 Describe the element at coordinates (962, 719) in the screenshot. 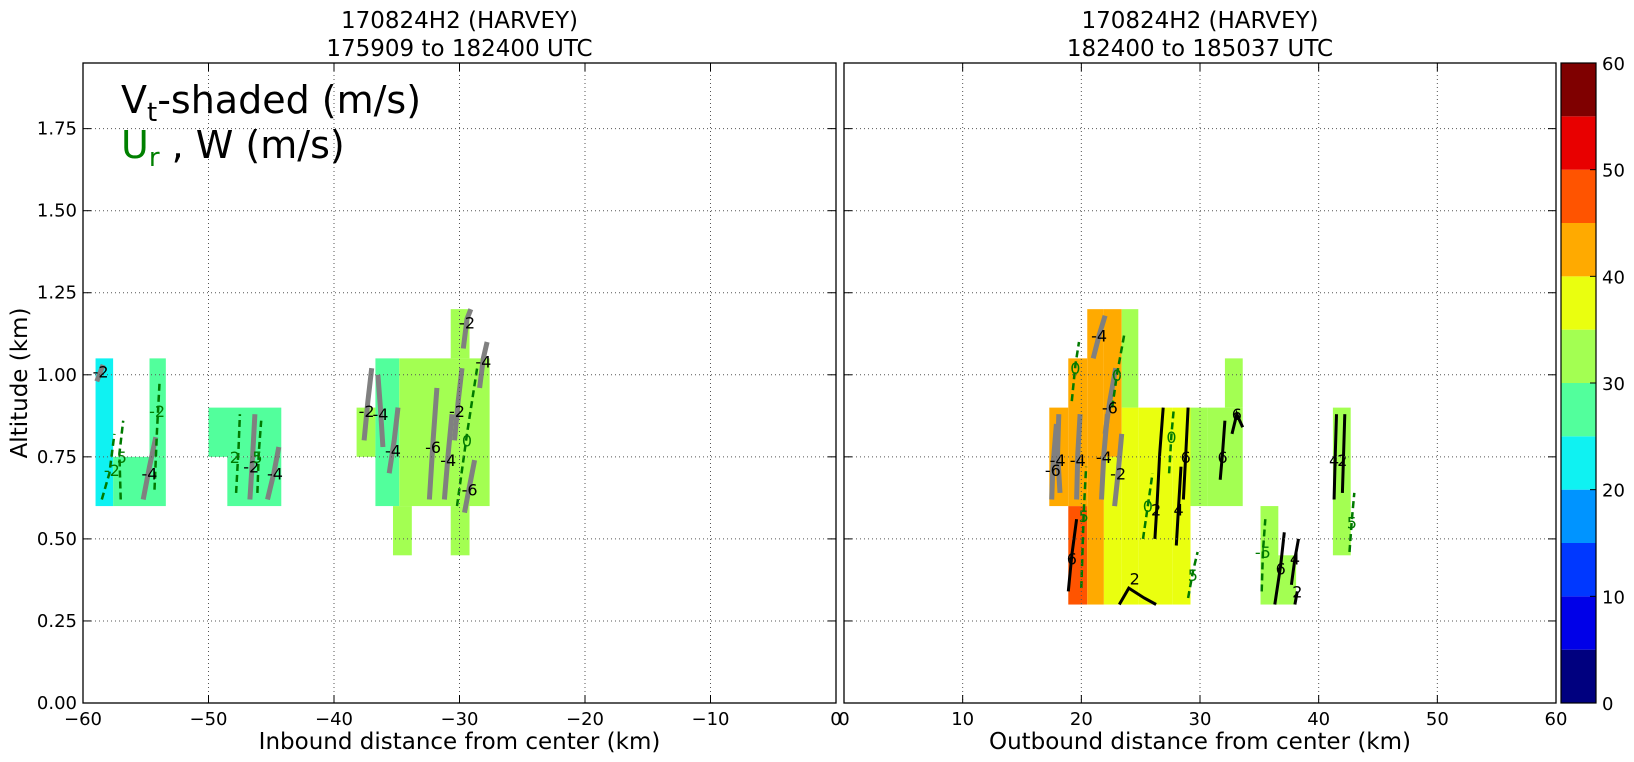

I see `x-tick-label: 10` at that location.